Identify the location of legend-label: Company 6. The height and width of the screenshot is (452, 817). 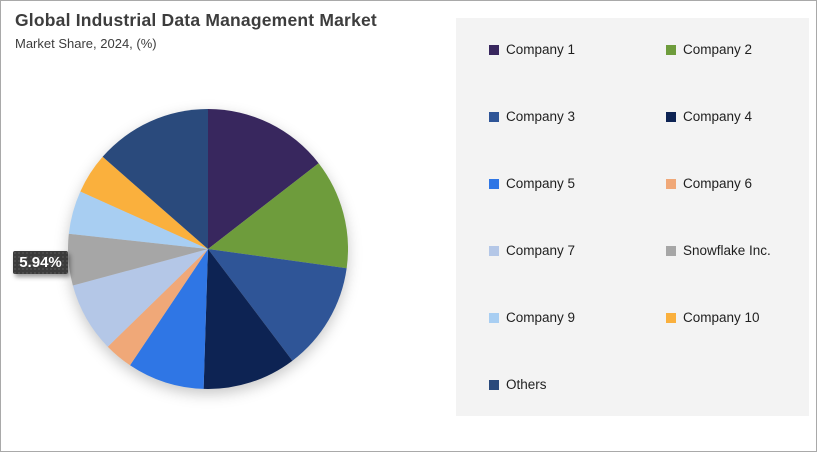
(718, 183).